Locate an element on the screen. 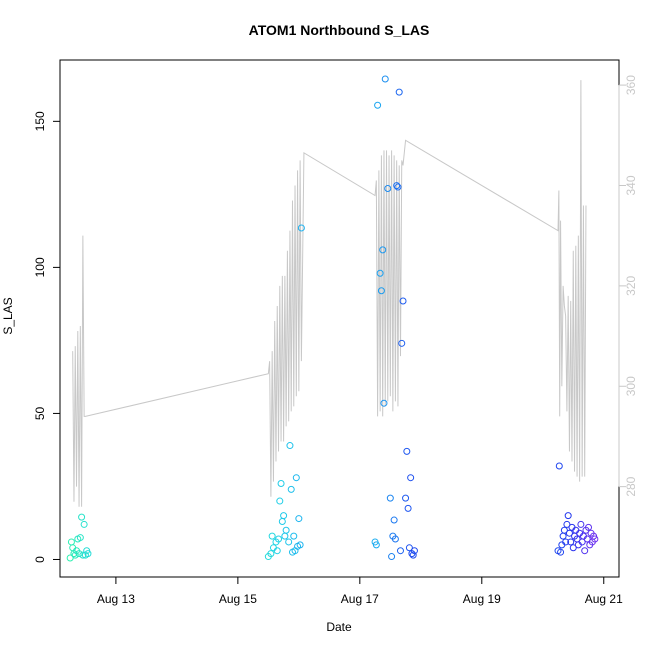 Image resolution: width=650 pixels, height=650 pixels. x-axis-label: Date is located at coordinates (339, 627).